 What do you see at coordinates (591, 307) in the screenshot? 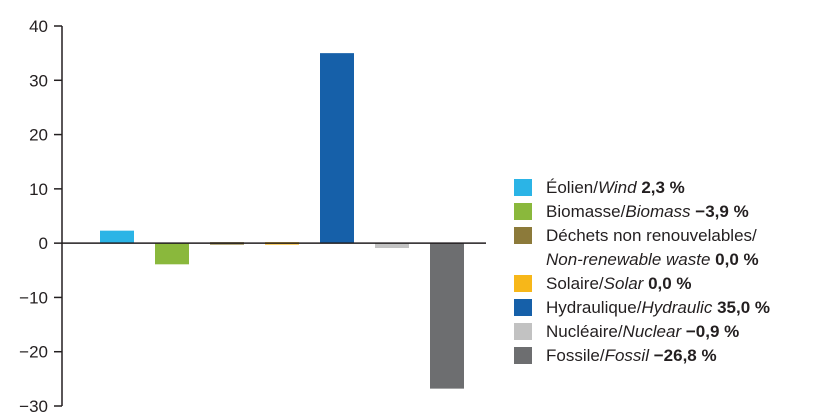
I see `legend-label-fr: Hydraulique` at bounding box center [591, 307].